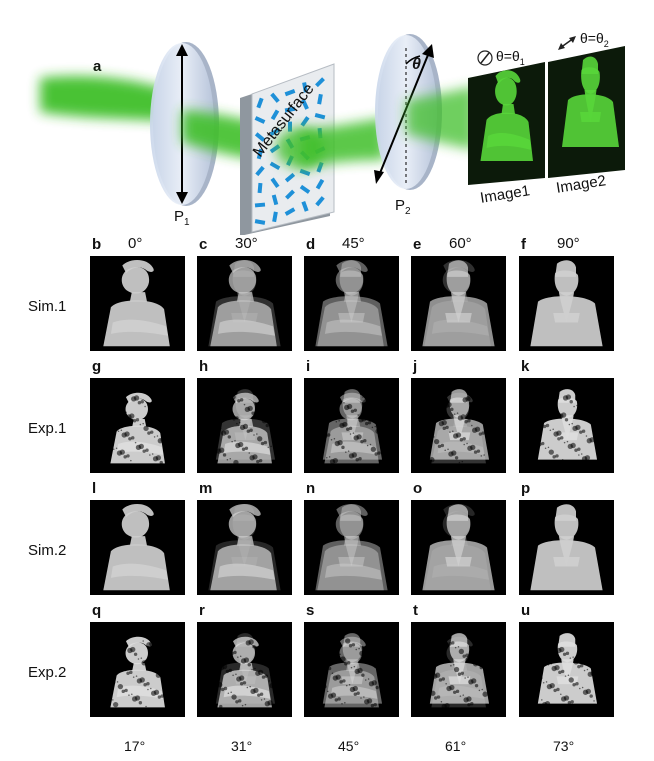  I want to click on panel-letter-t: t, so click(415, 610).